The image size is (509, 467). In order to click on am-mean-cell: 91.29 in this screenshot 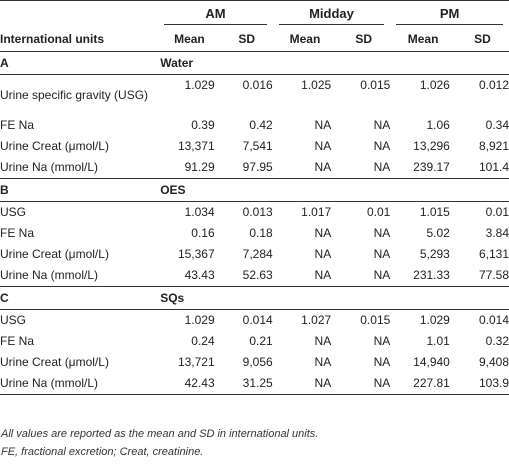, I will do `click(189, 168)`.